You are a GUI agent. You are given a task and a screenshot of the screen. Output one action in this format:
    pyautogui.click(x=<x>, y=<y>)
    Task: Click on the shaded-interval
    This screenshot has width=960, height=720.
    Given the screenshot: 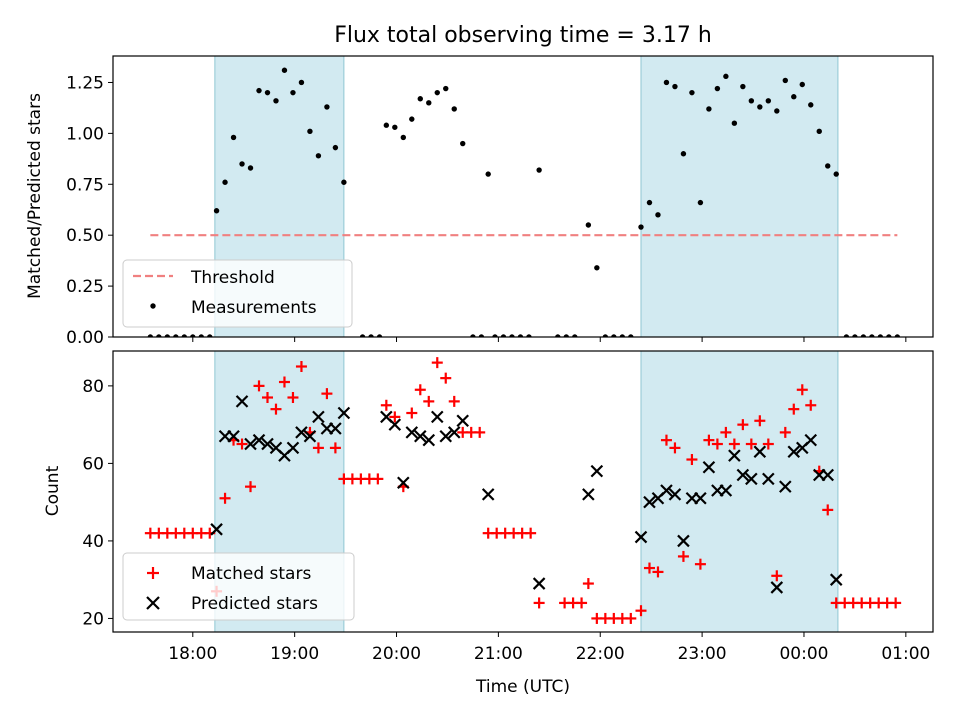 What is the action you would take?
    pyautogui.click(x=739, y=491)
    